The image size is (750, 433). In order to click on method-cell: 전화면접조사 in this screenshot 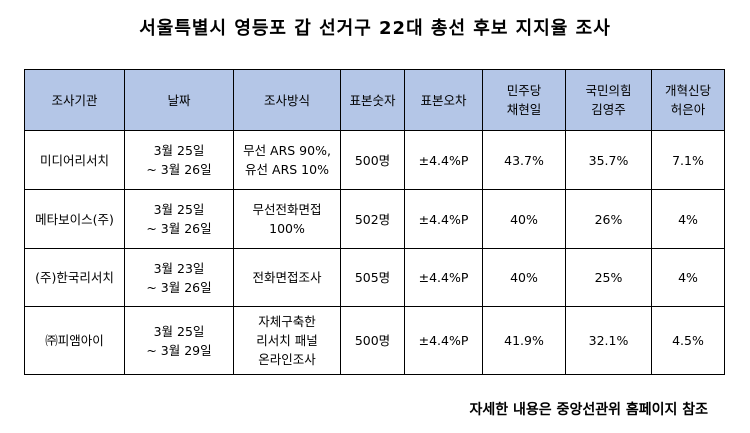, I will do `click(287, 277)`.